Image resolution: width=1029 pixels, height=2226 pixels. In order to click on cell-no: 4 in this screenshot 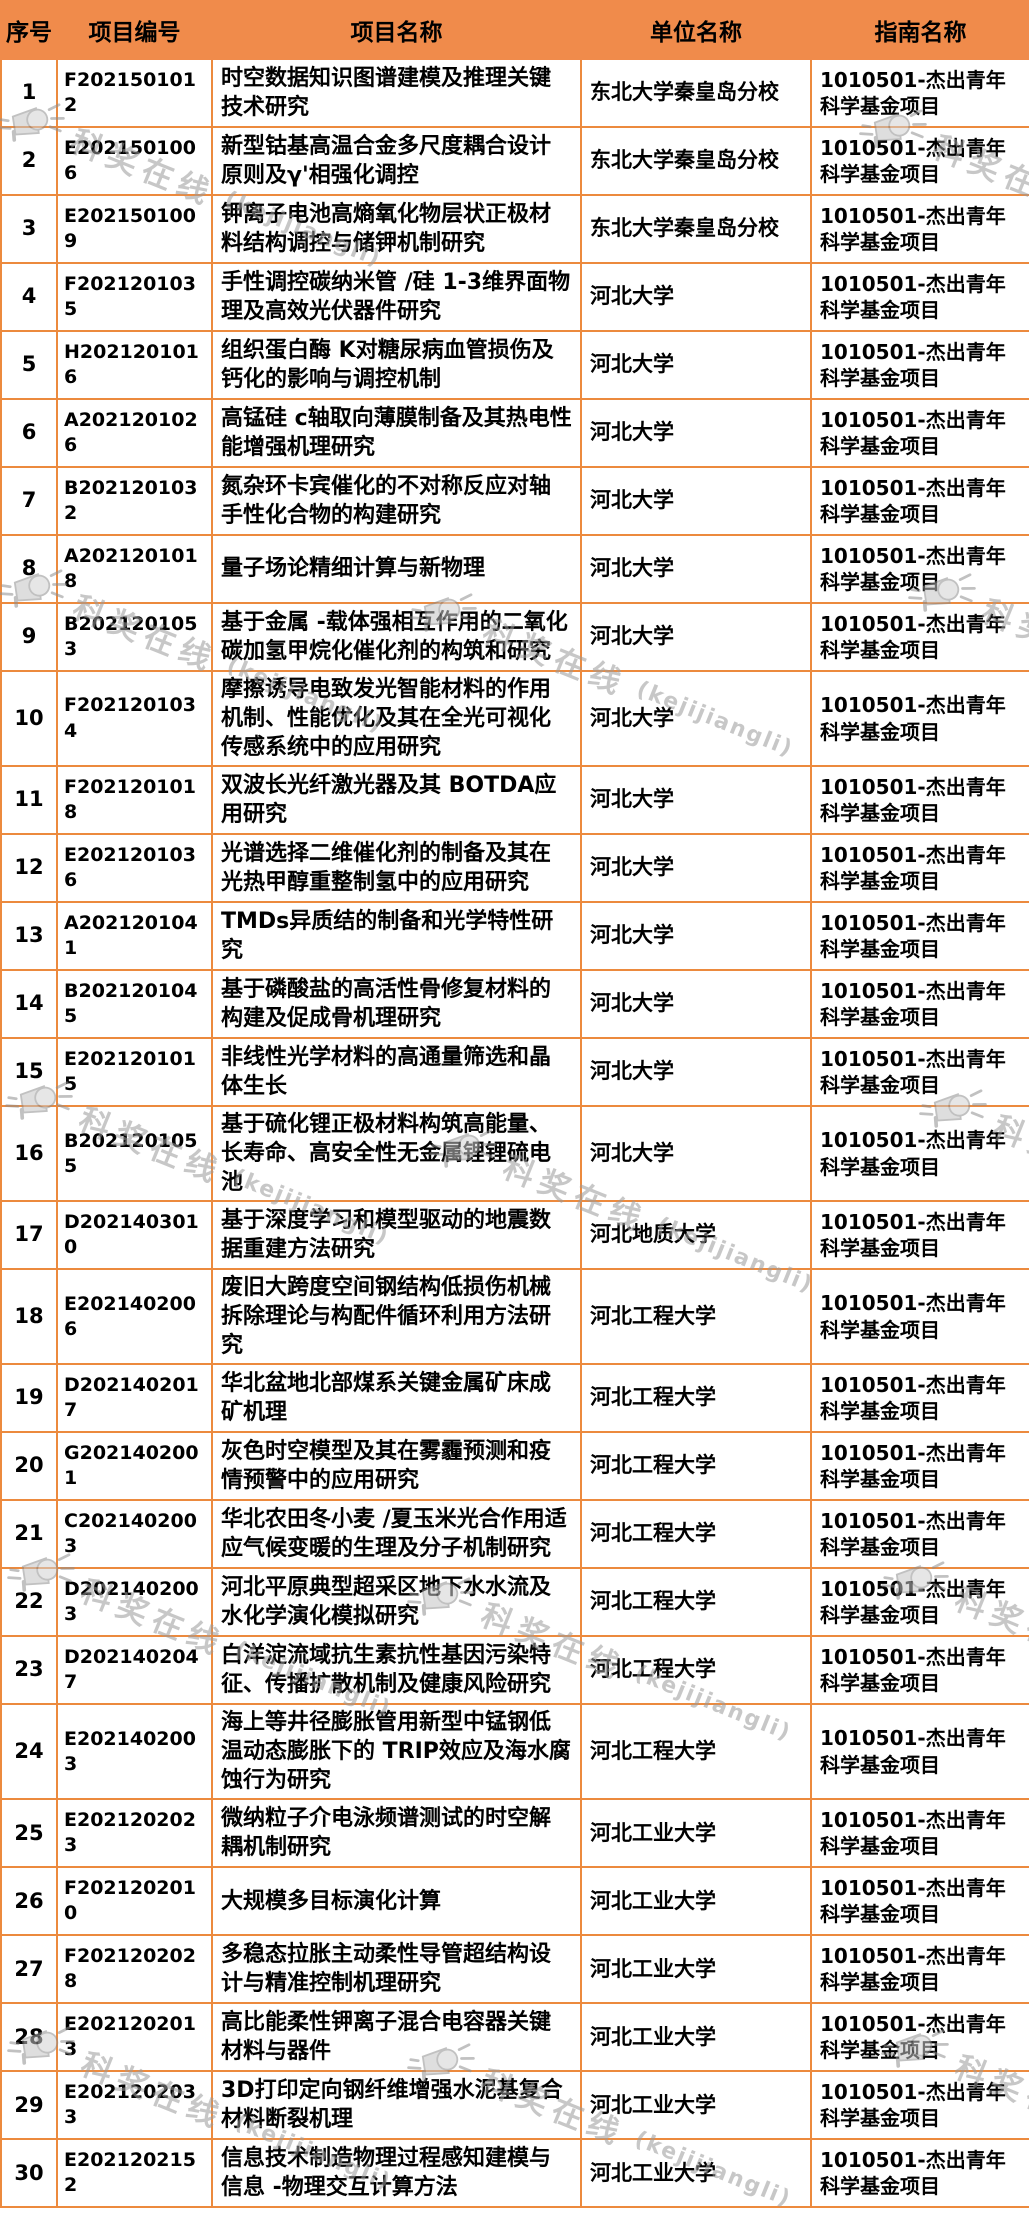, I will do `click(29, 297)`.